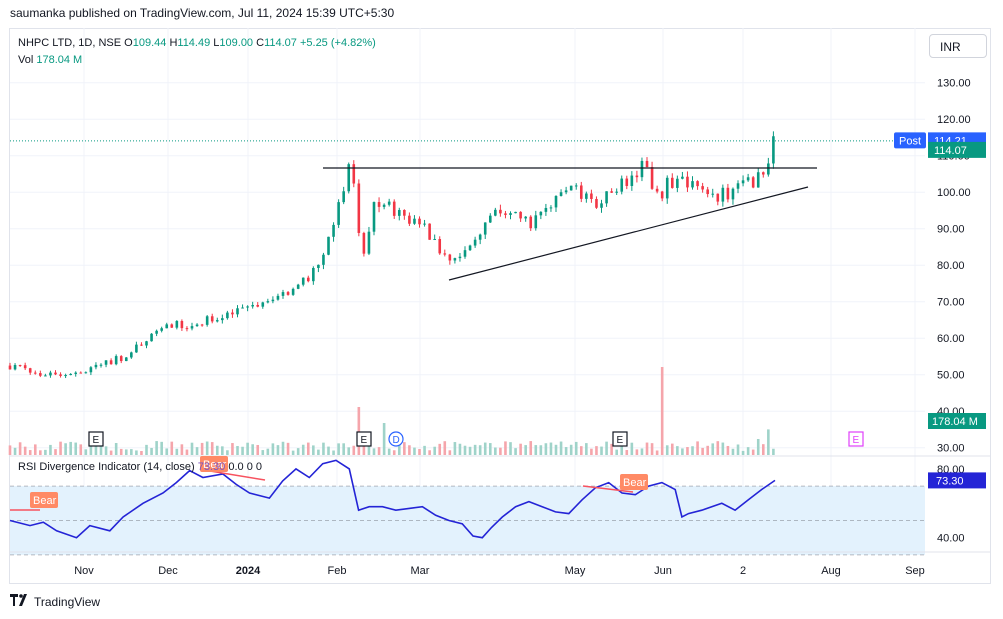 The width and height of the screenshot is (1003, 619). What do you see at coordinates (575, 571) in the screenshot?
I see `time-axis-label: May` at bounding box center [575, 571].